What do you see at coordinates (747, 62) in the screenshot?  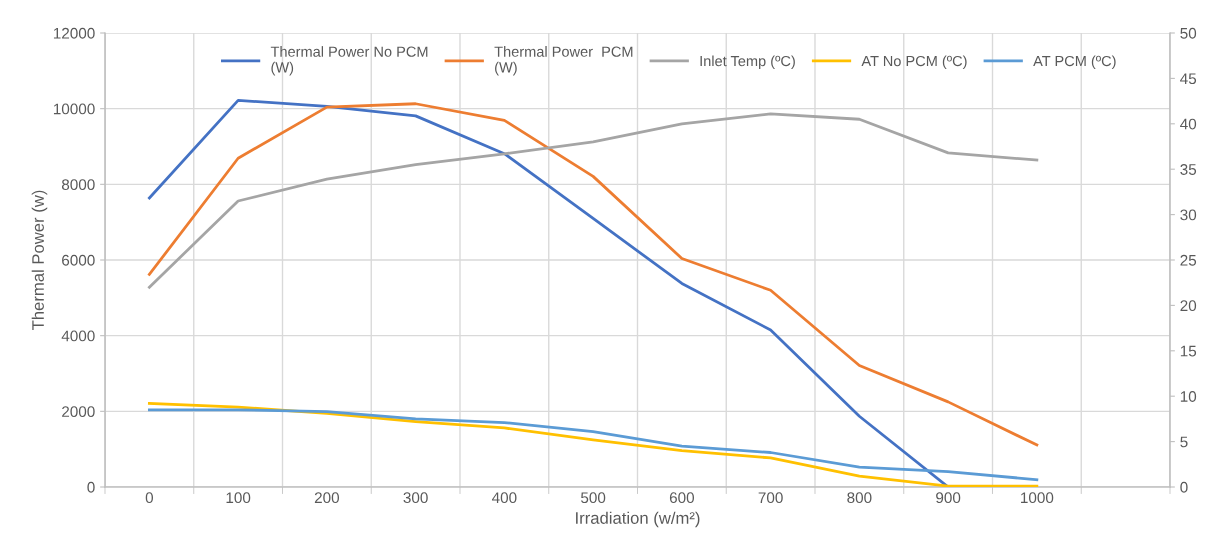 I see `legend-label: Inlet Temp (ºC)` at bounding box center [747, 62].